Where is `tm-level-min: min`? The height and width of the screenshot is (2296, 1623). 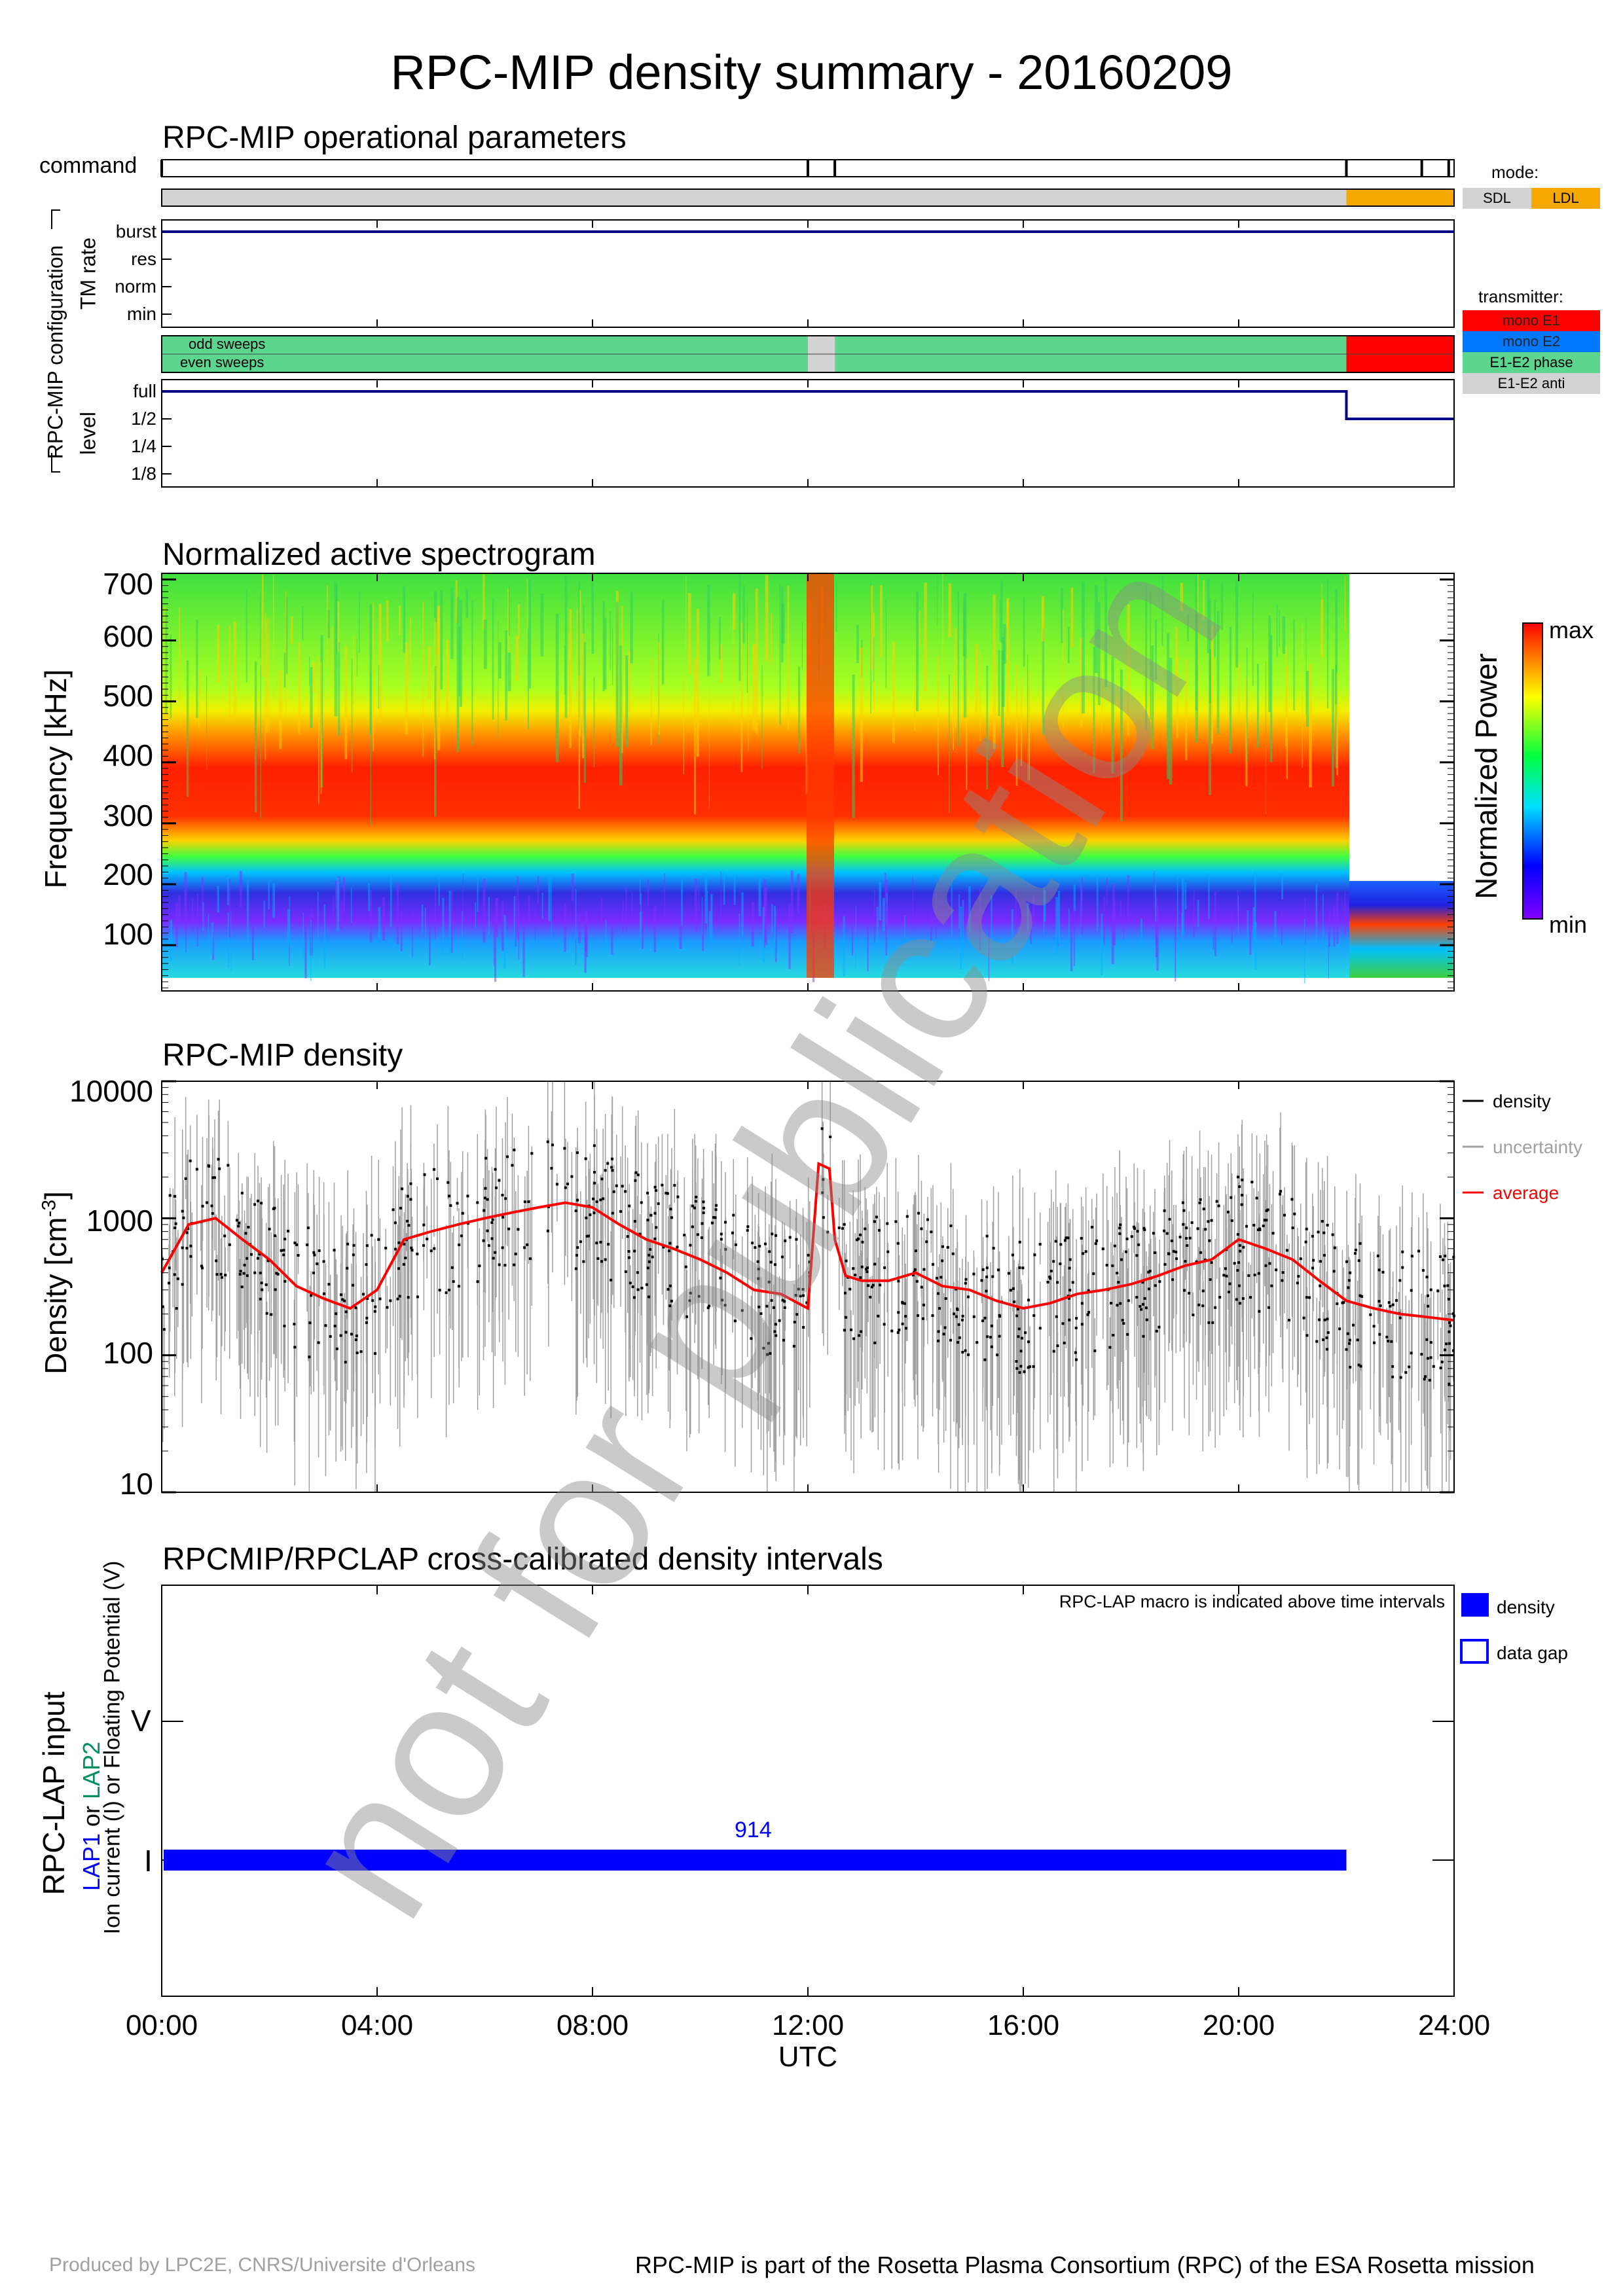
tm-level-min: min is located at coordinates (141, 314).